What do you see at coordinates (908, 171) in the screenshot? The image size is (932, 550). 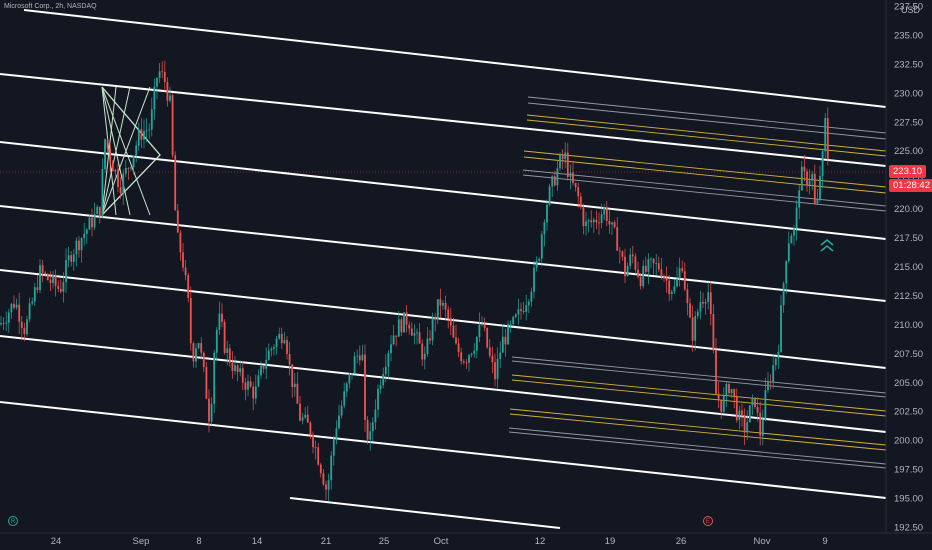 I see `last-price-tag: 223.10` at bounding box center [908, 171].